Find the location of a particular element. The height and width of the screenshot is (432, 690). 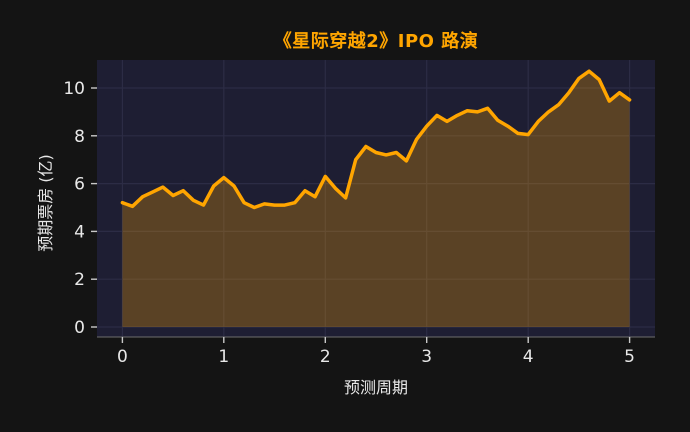

x-tick-label: 5 is located at coordinates (629, 357).